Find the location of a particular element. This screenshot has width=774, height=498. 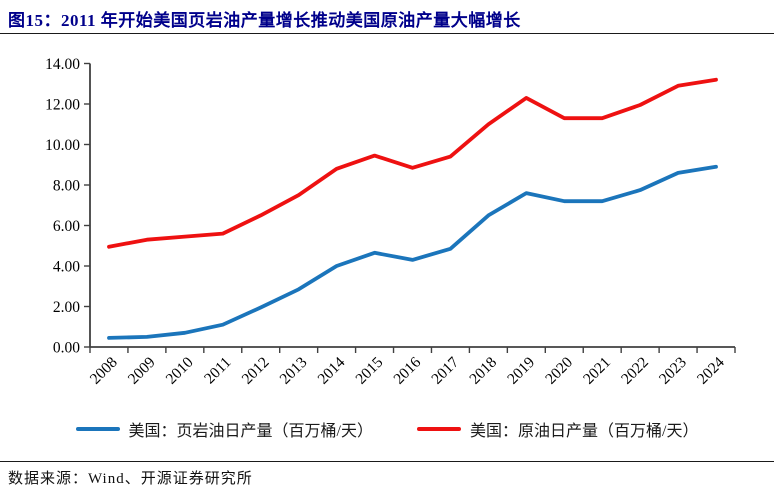

y-tick-label: 4.00 is located at coordinates (66, 267).